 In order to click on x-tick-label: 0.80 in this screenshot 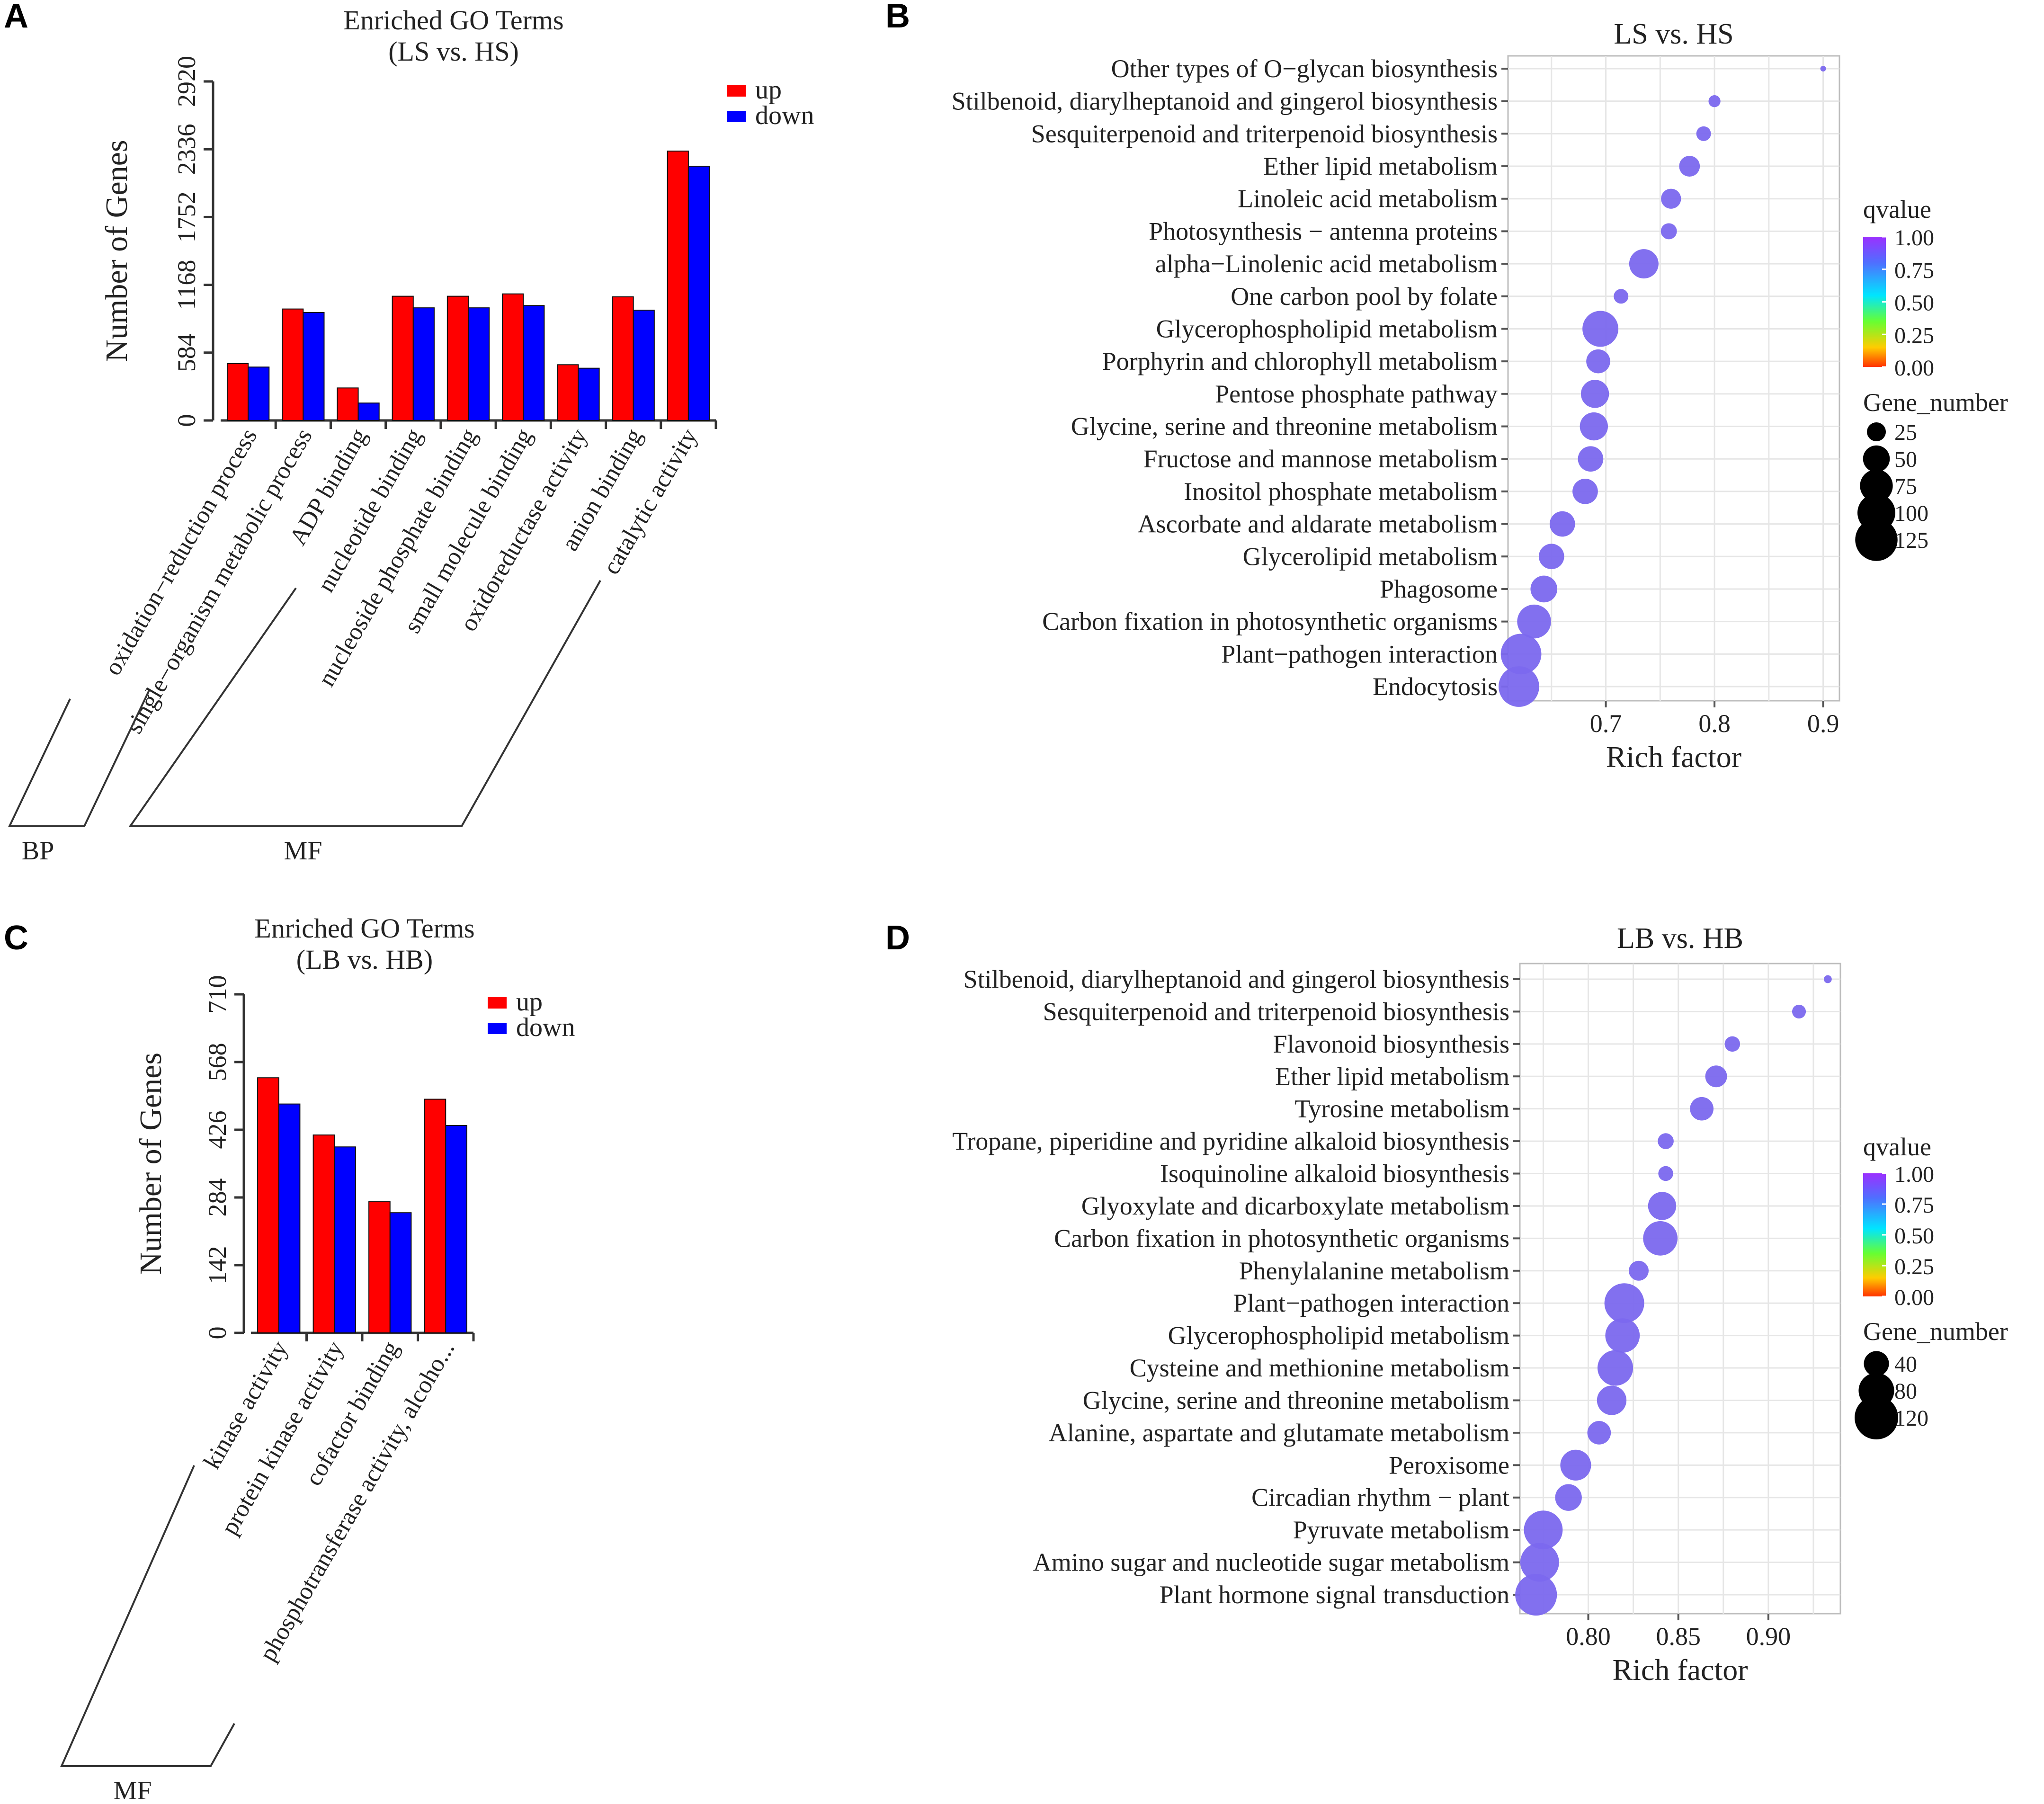, I will do `click(1588, 1636)`.